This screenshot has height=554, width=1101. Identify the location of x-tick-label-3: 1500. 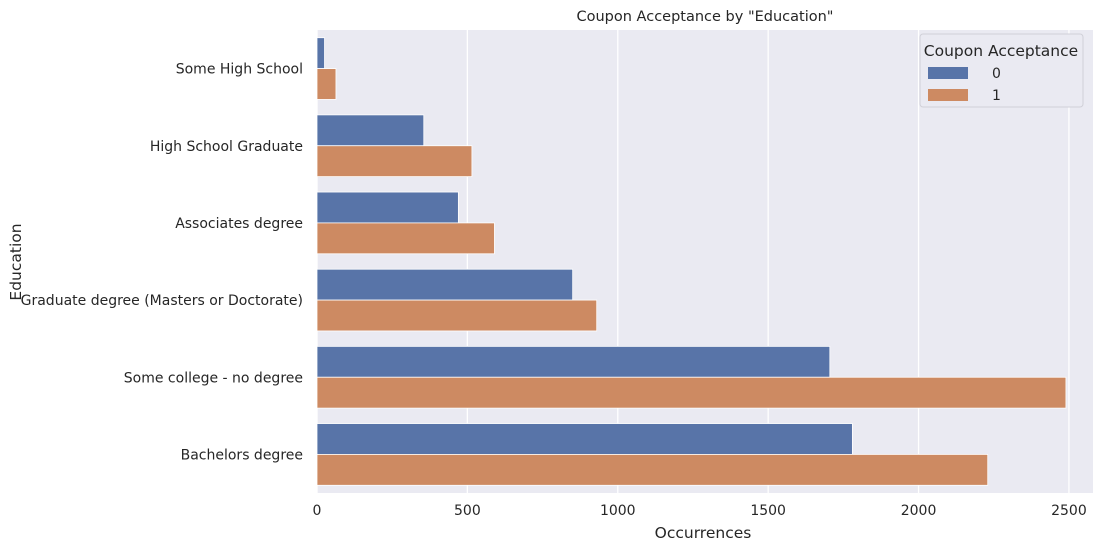
(768, 511).